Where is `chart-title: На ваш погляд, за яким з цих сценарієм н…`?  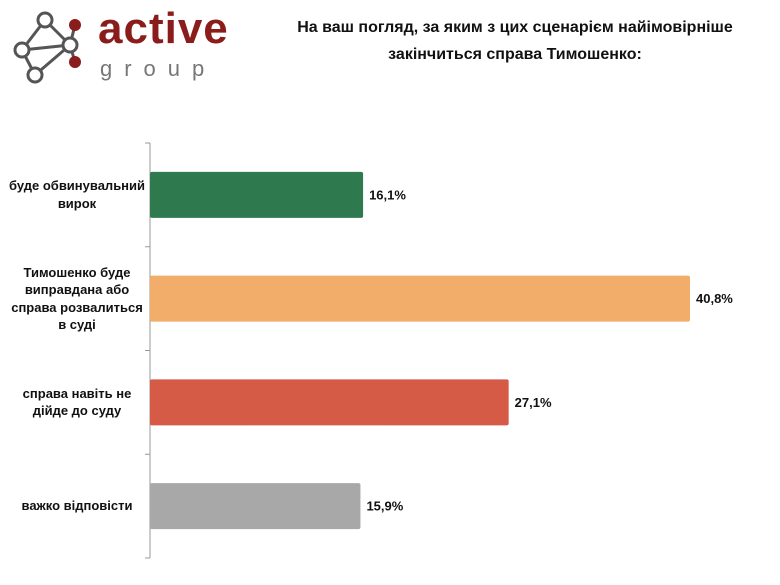
chart-title: На ваш погляд, за яким з цих сценарієм н… is located at coordinates (515, 41).